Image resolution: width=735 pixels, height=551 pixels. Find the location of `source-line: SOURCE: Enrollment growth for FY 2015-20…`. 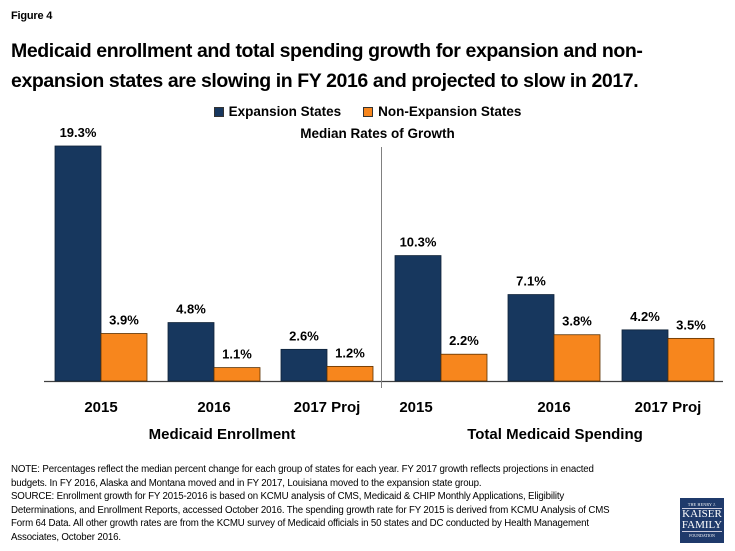

source-line: SOURCE: Enrollment growth for FY 2015-20… is located at coordinates (288, 497).